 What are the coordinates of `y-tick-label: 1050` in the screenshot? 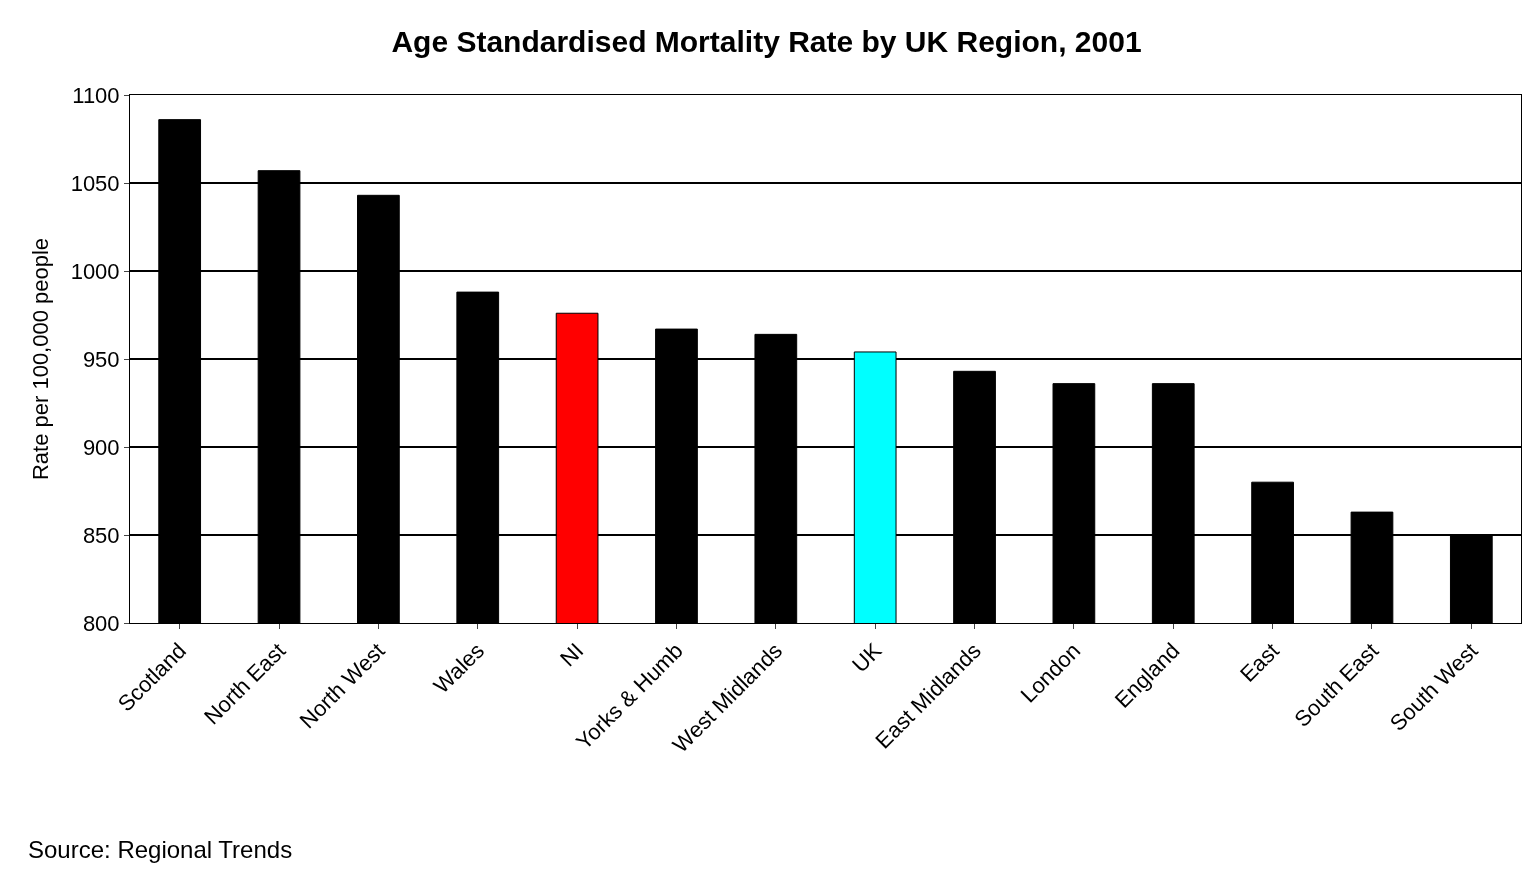 It's located at (95, 183).